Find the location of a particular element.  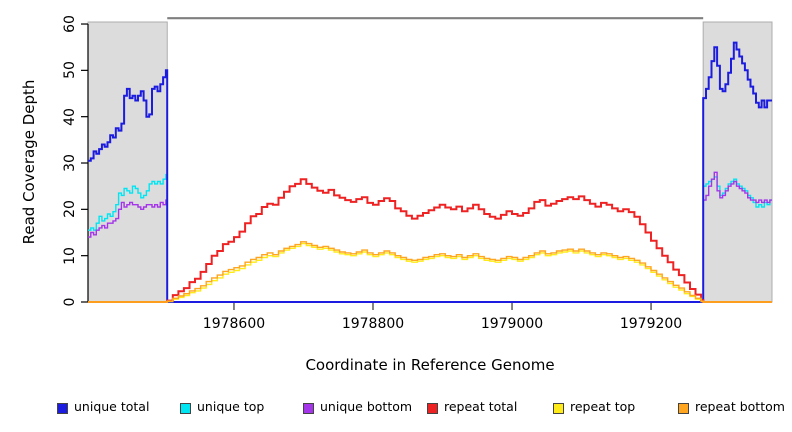

shaded-region-right is located at coordinates (737, 162).